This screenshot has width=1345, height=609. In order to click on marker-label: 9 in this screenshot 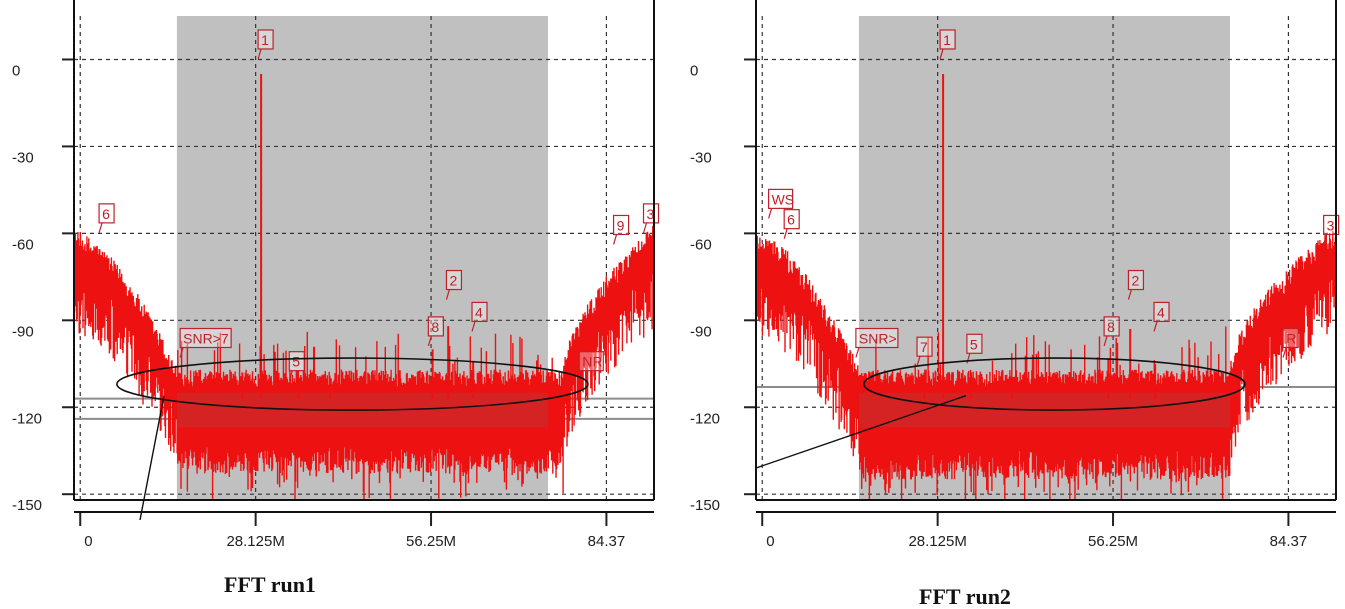, I will do `click(621, 225)`.